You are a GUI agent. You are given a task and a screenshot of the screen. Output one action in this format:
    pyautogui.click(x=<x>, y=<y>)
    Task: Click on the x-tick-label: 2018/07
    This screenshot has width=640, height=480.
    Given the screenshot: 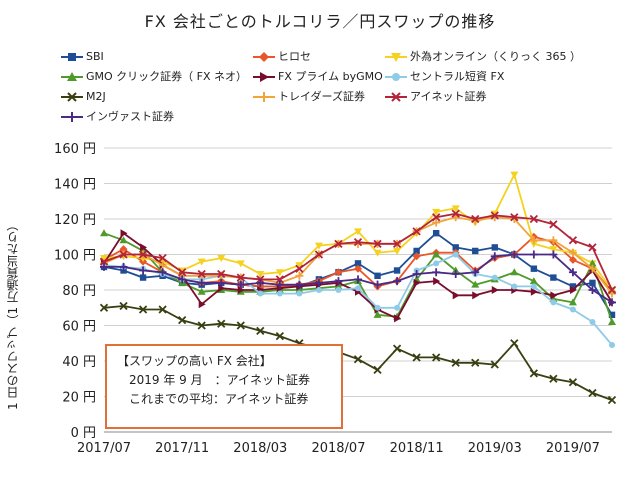 What is the action you would take?
    pyautogui.click(x=338, y=448)
    